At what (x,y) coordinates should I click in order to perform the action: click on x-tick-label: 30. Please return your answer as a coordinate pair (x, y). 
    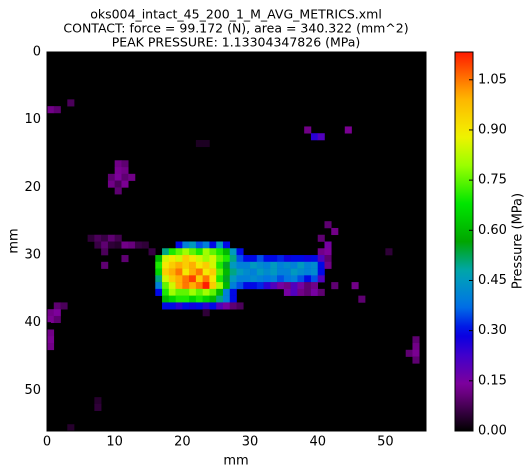
    Looking at the image, I should click on (250, 442).